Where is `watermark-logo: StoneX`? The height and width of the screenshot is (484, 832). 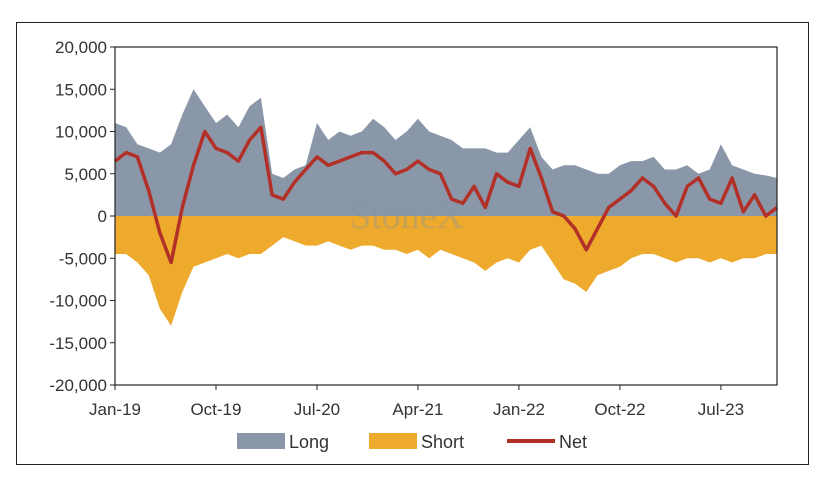 watermark-logo: StoneX is located at coordinates (407, 216).